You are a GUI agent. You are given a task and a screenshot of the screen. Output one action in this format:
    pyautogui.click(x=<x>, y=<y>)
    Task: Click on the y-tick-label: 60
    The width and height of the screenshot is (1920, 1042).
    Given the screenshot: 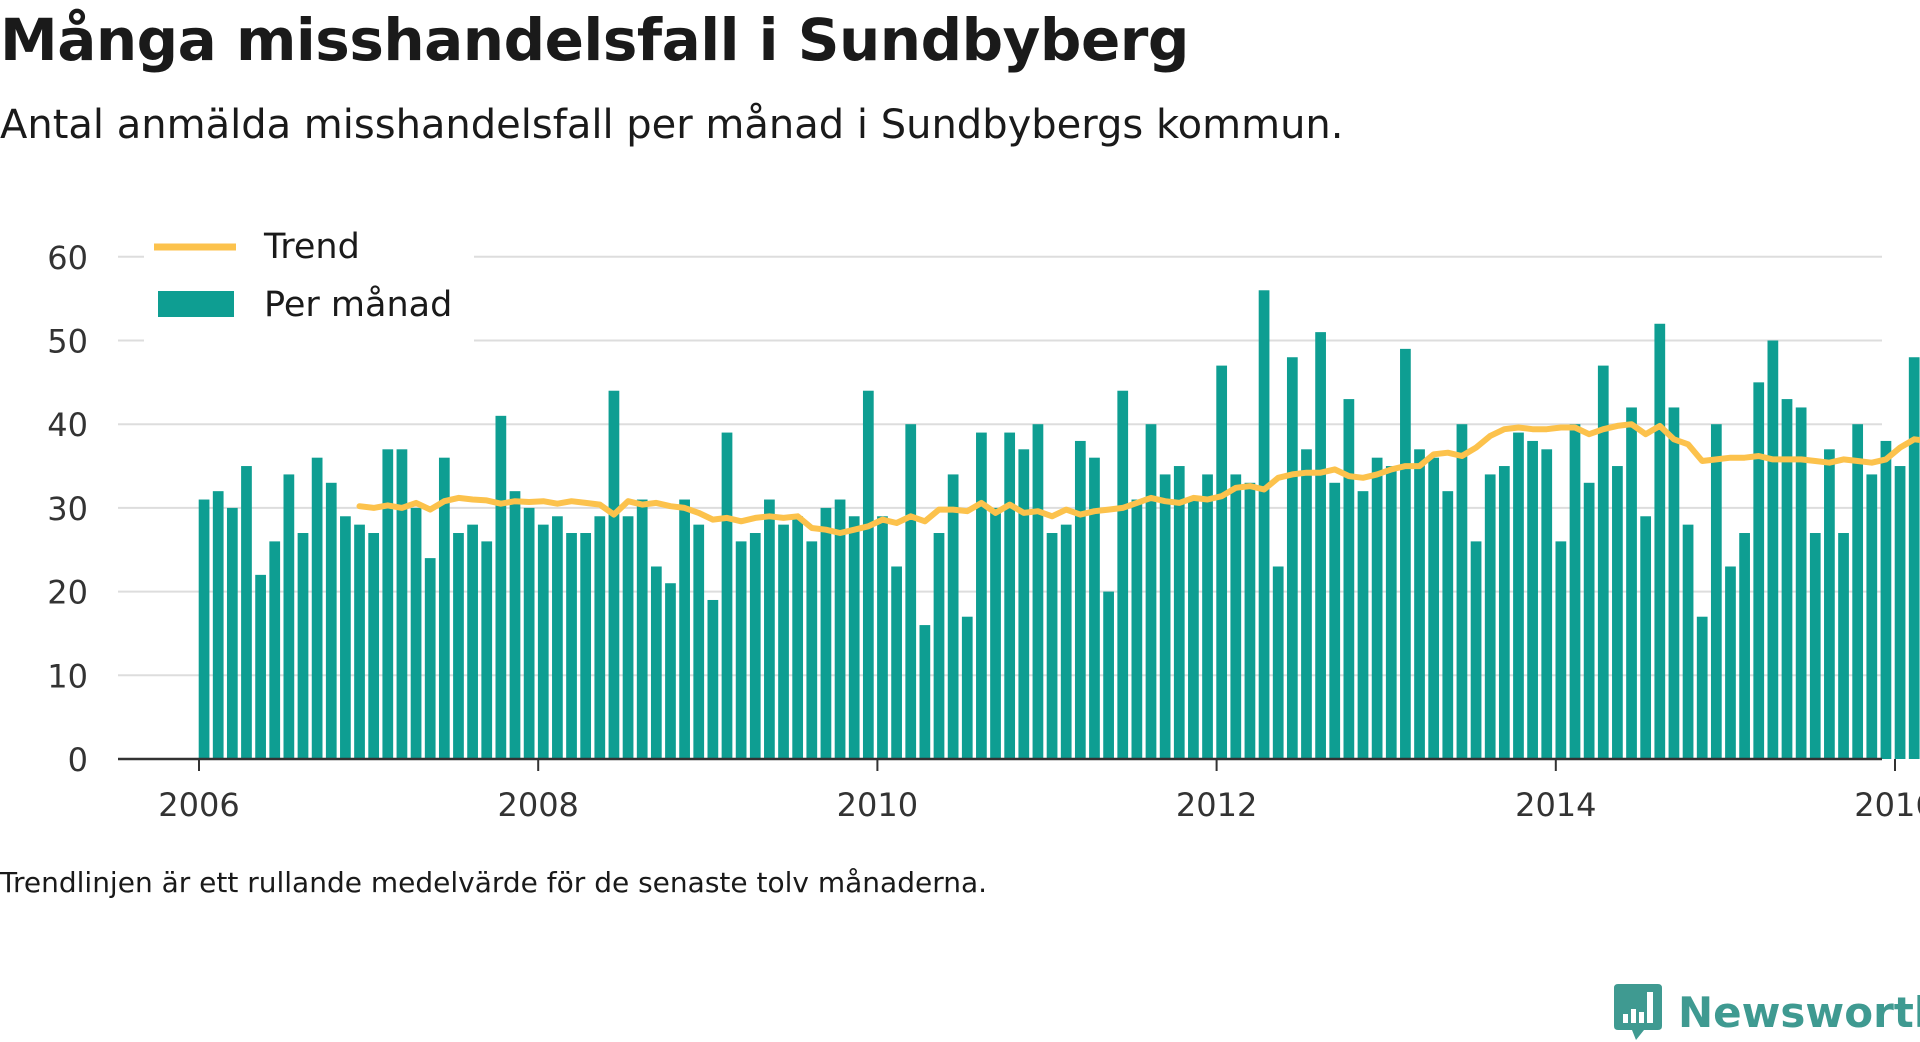 What is the action you would take?
    pyautogui.click(x=67, y=258)
    